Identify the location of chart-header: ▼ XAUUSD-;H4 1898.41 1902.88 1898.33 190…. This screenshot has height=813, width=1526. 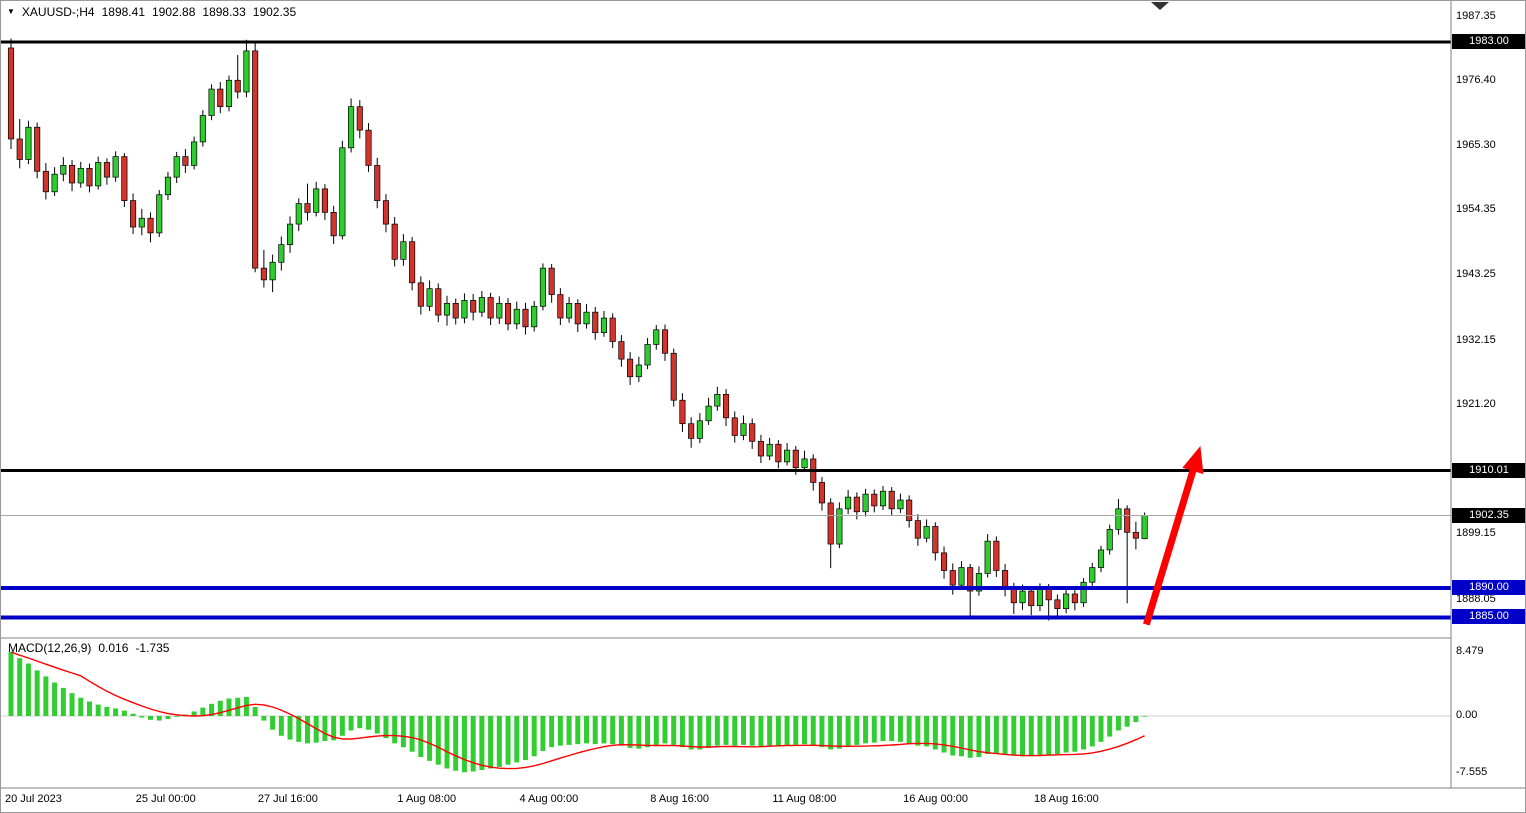
(151, 12).